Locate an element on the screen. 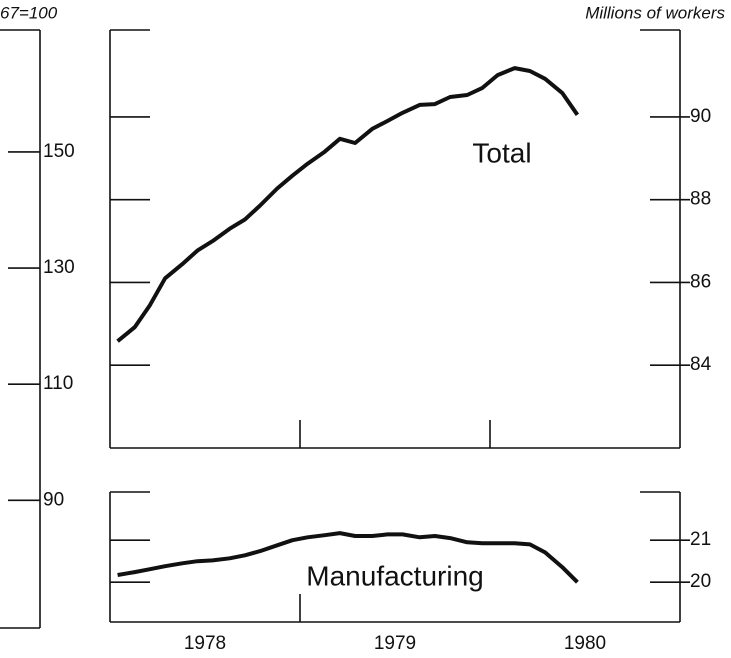 Image resolution: width=731 pixels, height=658 pixels. y-tick-label: 86 is located at coordinates (700, 281).